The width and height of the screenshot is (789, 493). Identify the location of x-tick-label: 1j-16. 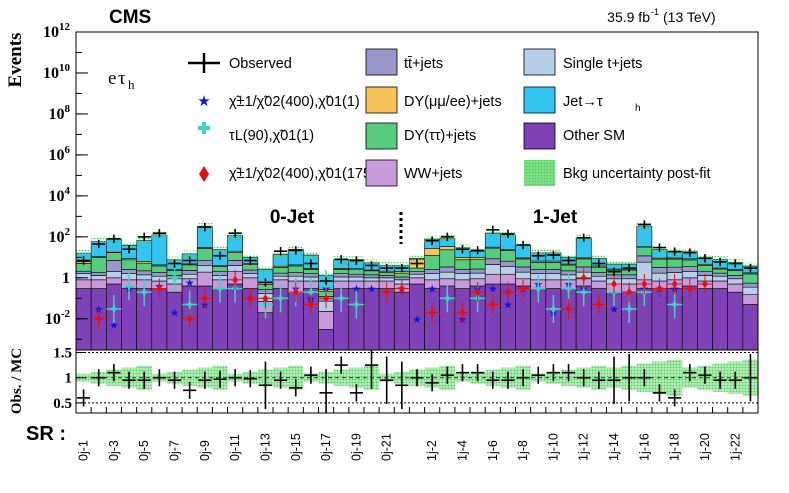
(644, 447).